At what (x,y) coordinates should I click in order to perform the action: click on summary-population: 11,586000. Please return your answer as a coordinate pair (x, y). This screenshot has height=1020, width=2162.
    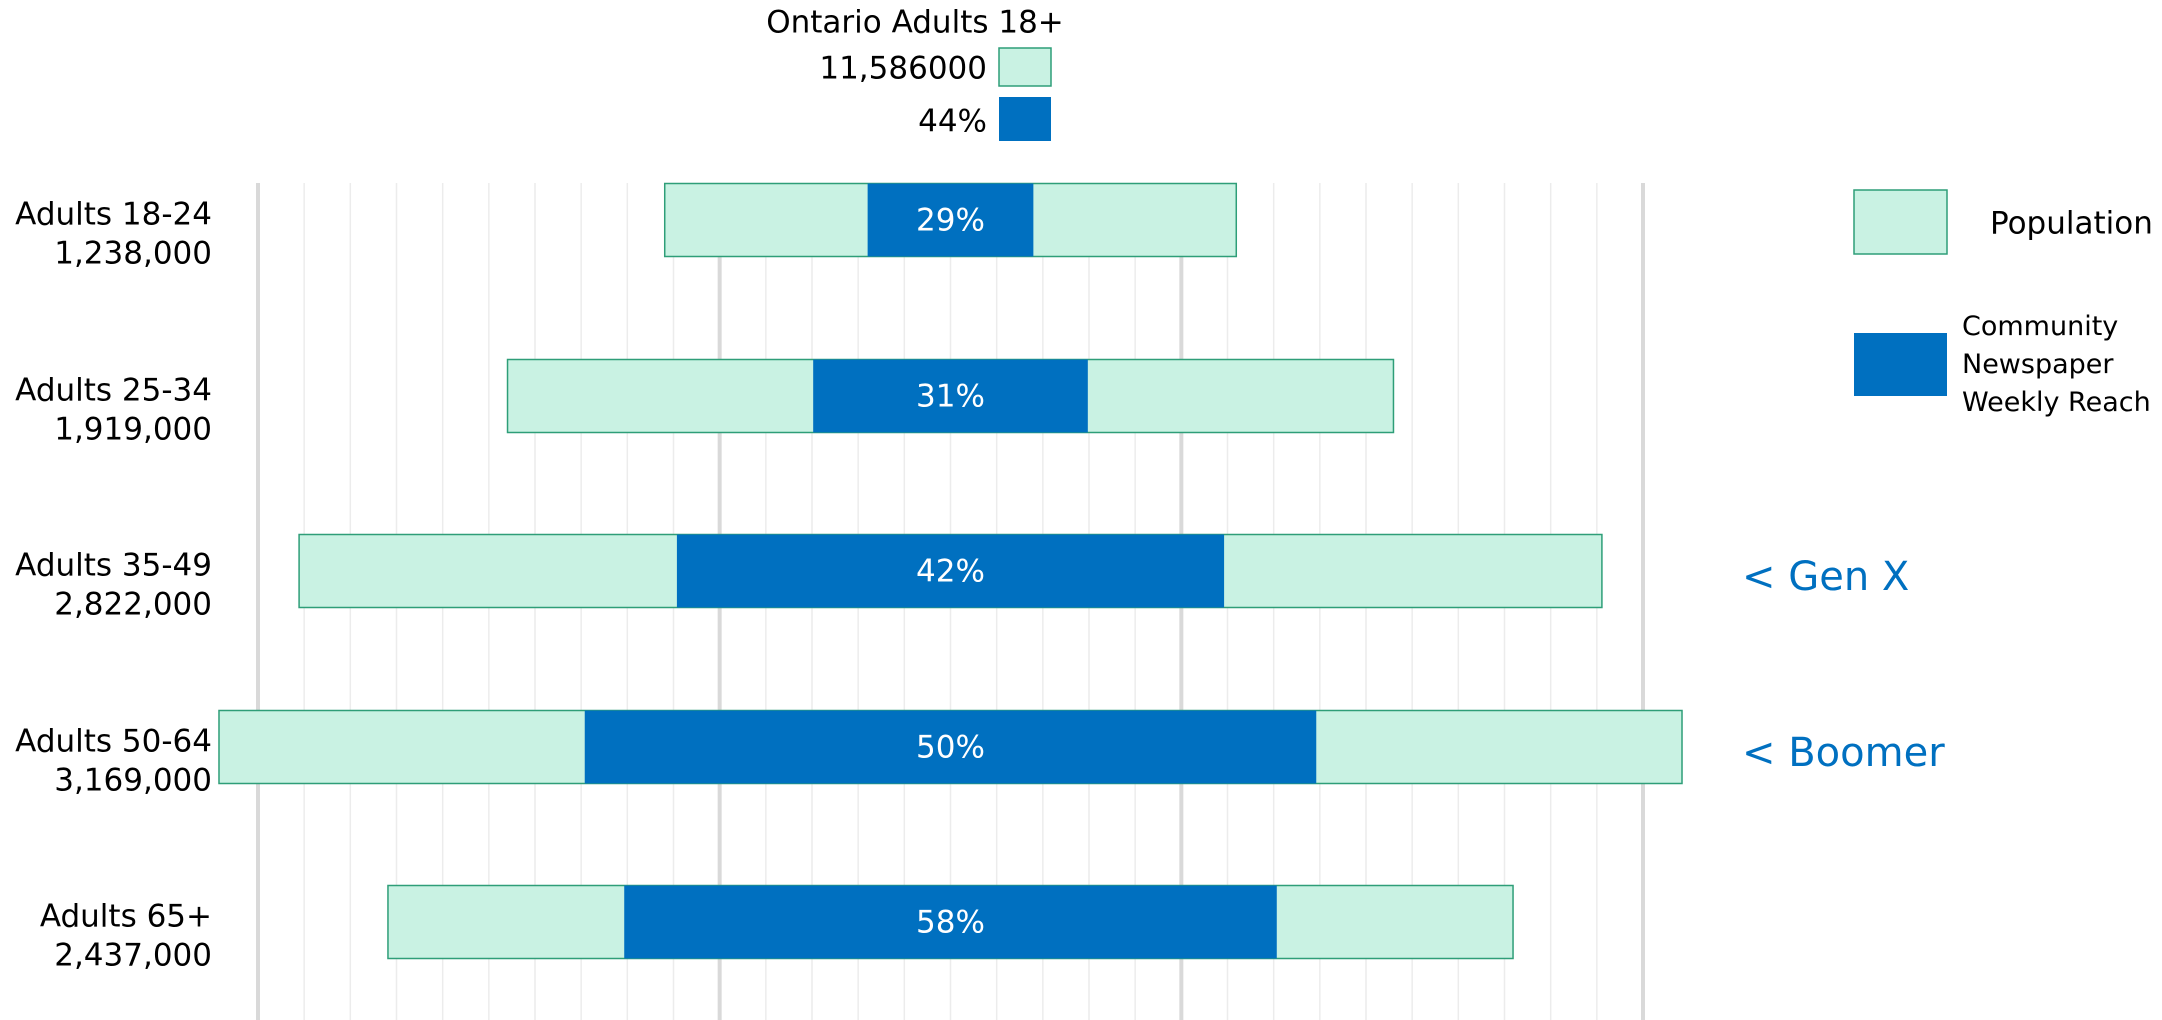
    Looking at the image, I should click on (903, 69).